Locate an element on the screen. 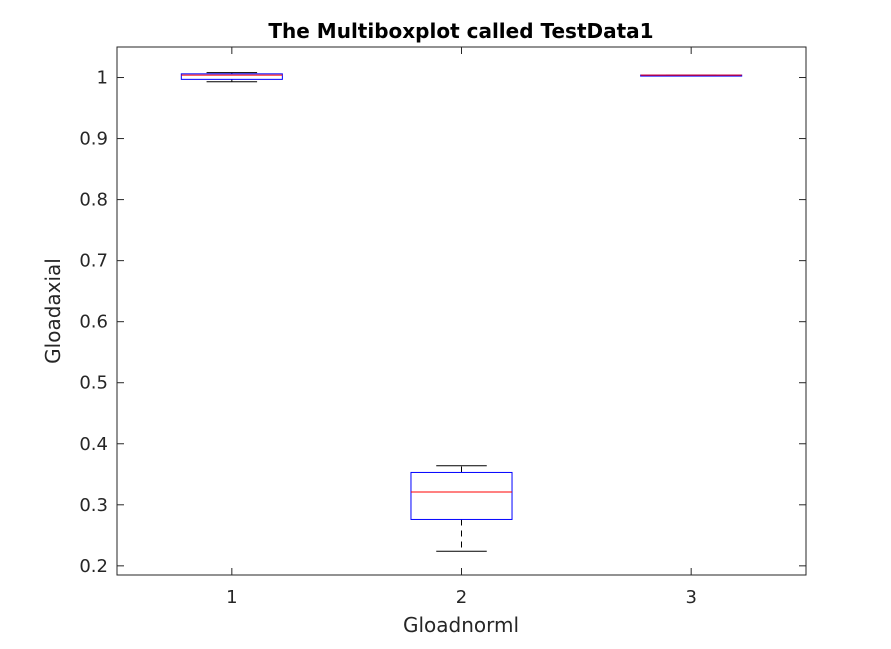 The width and height of the screenshot is (891, 649). chart-title: The Multiboxplot called TestData1 is located at coordinates (460, 31).